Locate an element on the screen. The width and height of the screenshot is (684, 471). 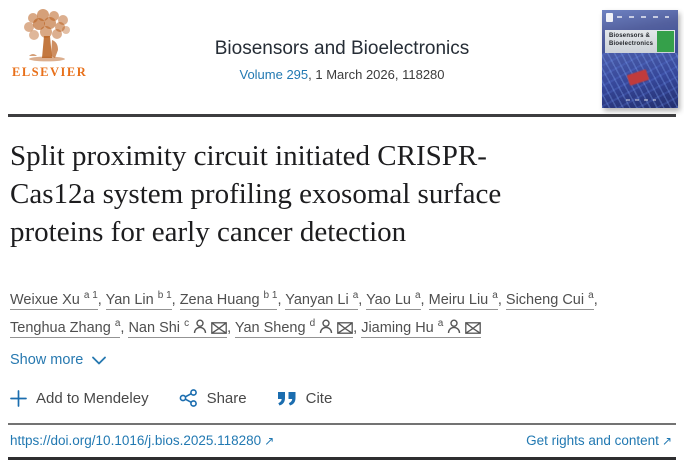
cover-publisher-mark-icon is located at coordinates (609, 17).